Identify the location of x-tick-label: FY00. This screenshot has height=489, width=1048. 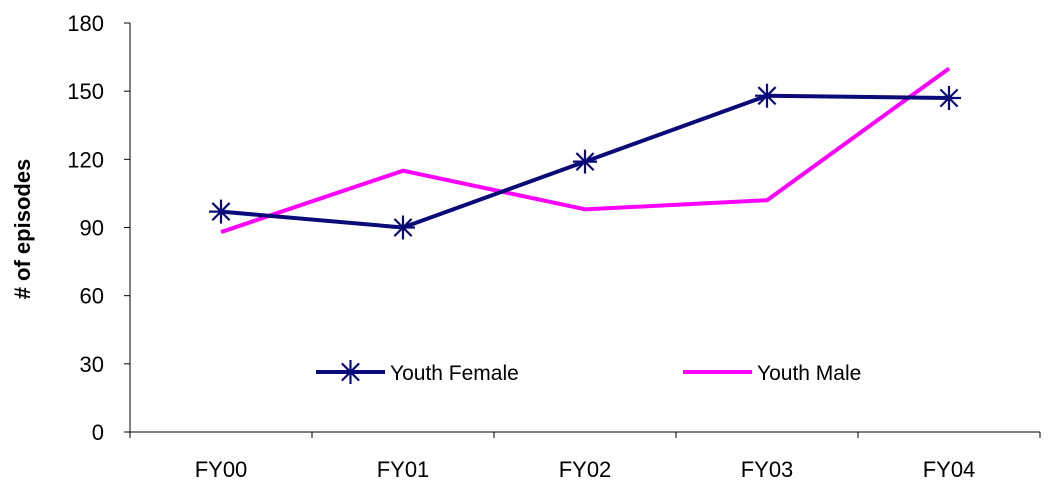
(221, 469).